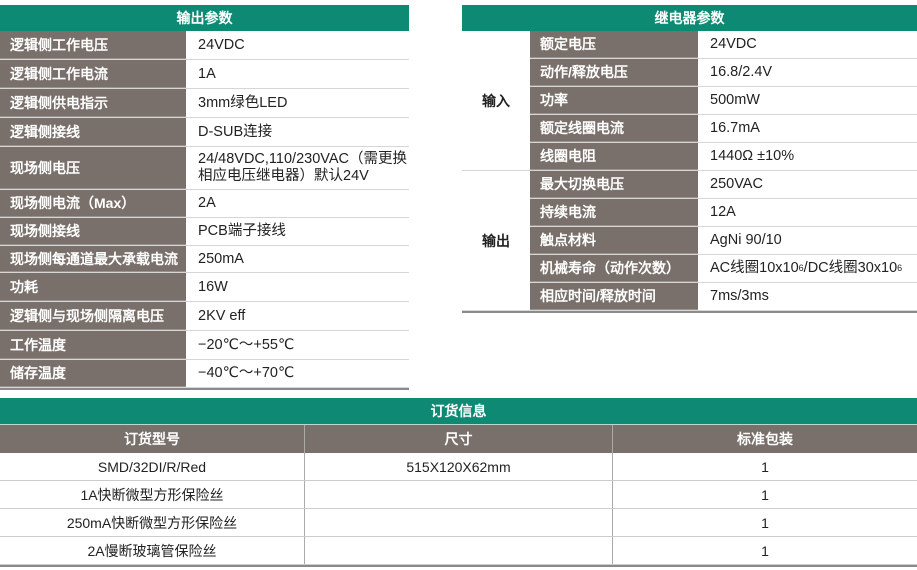 Image resolution: width=917 pixels, height=570 pixels. I want to click on table-row: 额定电压 24VDC, so click(723, 45).